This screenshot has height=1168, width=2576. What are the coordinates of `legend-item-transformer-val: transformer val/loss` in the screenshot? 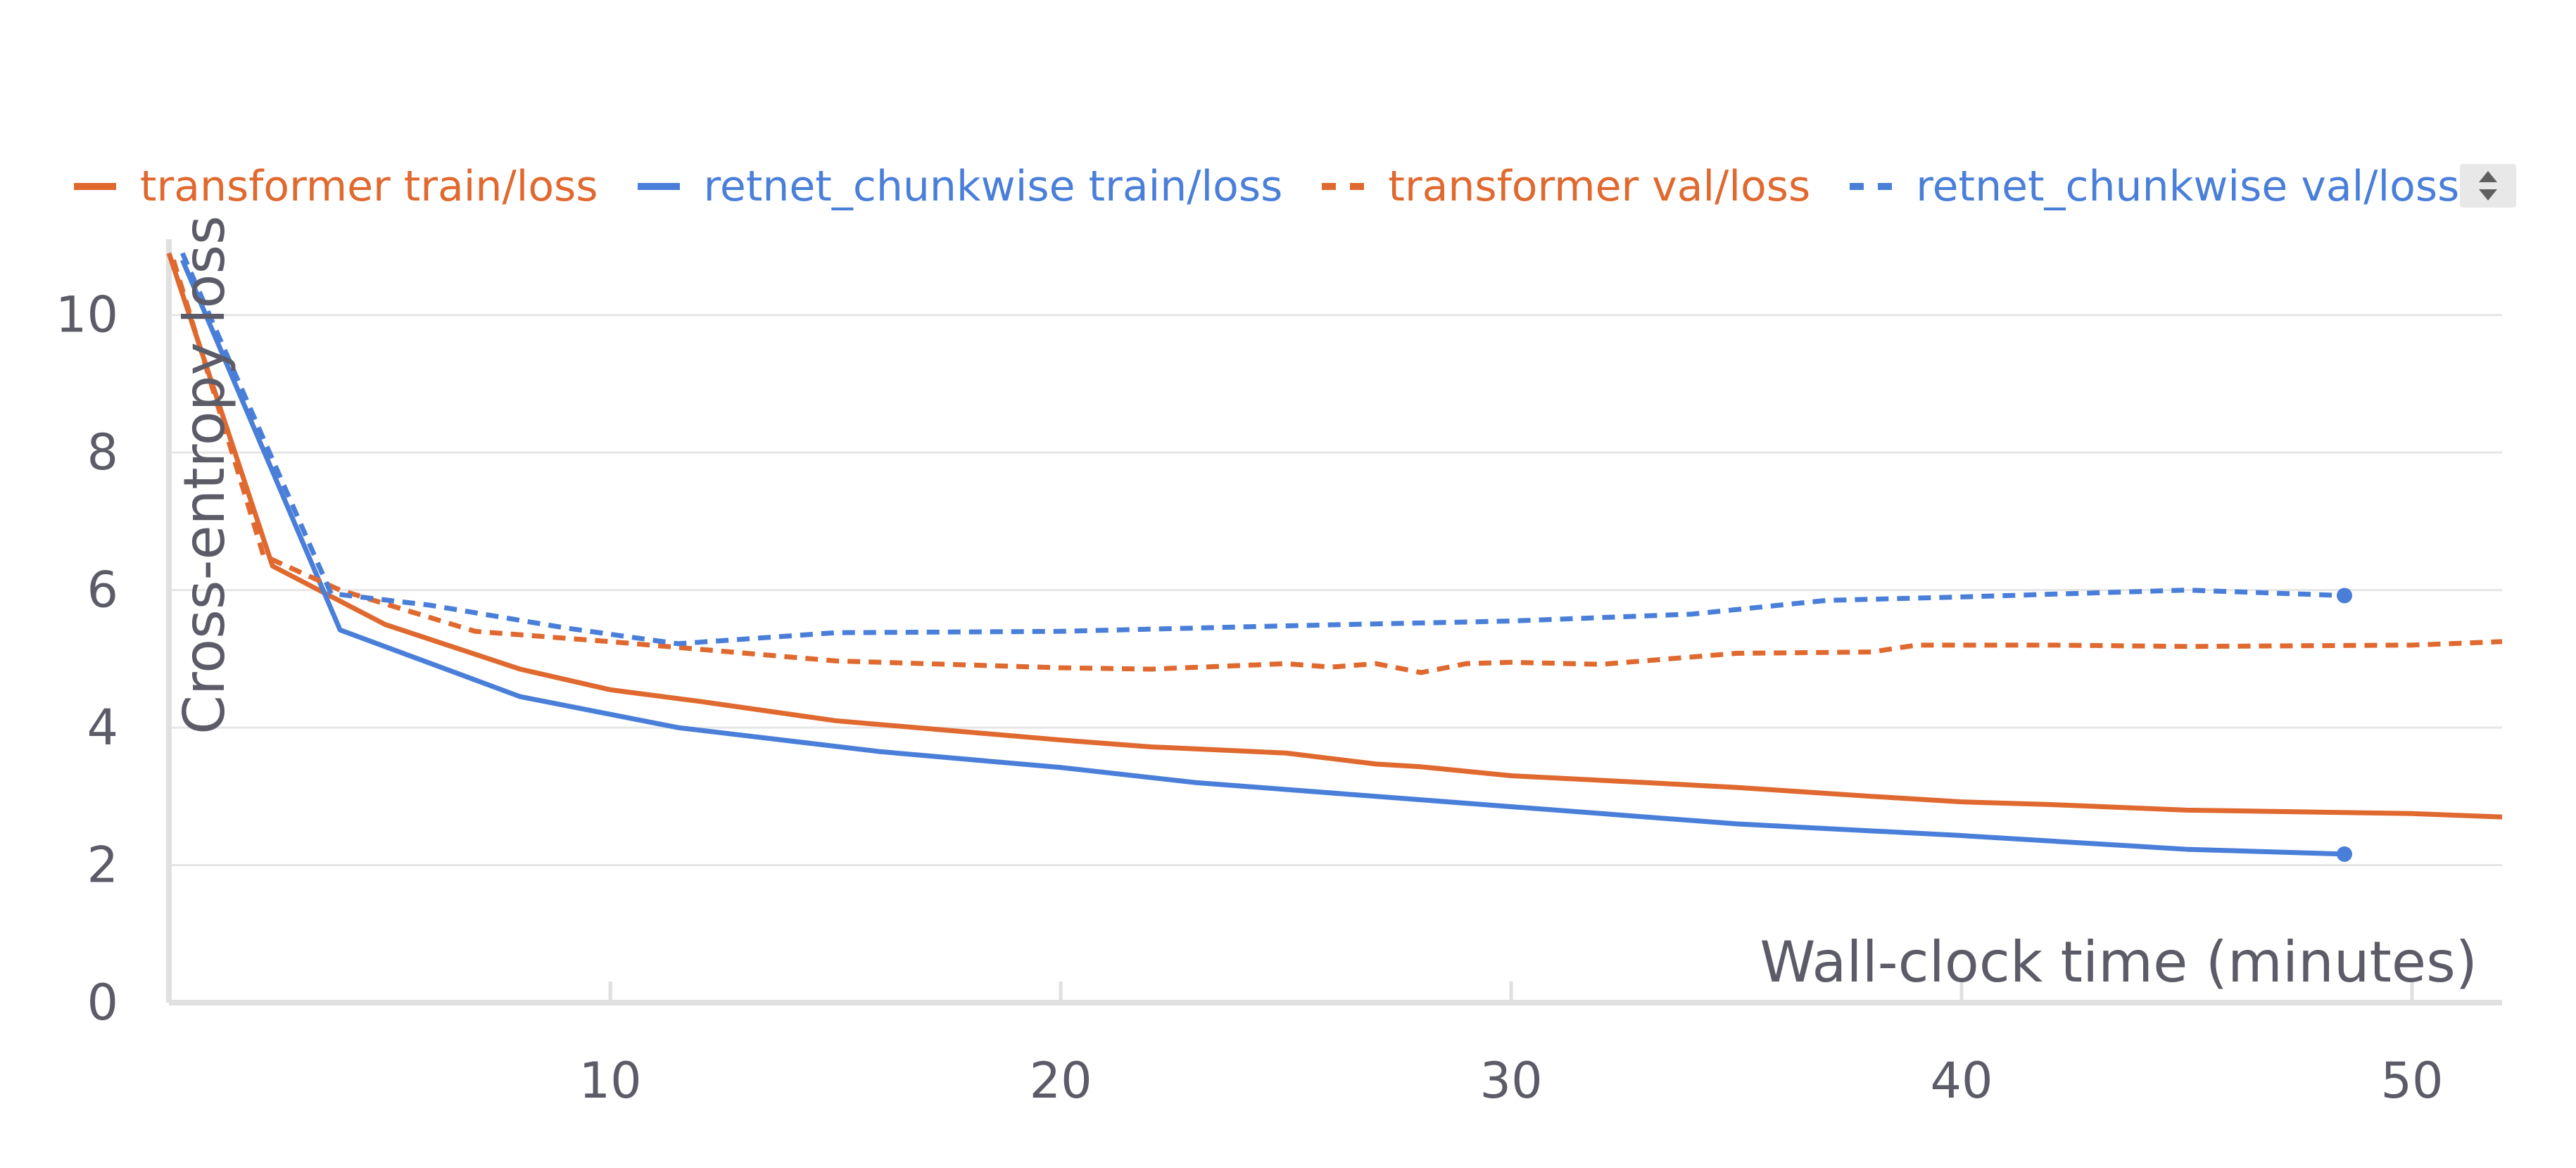 It's located at (1566, 186).